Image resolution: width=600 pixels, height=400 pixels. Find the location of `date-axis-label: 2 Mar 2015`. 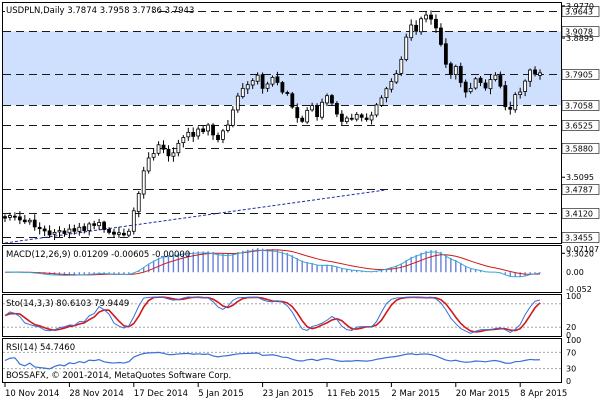

date-axis-label: 2 Mar 2015 is located at coordinates (415, 394).